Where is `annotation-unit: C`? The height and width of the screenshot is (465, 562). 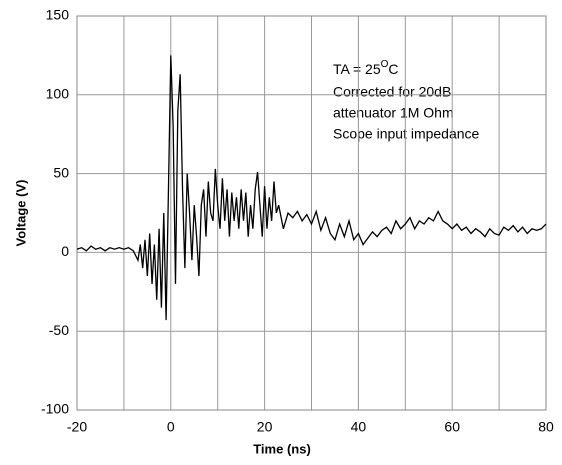 annotation-unit: C is located at coordinates (393, 69).